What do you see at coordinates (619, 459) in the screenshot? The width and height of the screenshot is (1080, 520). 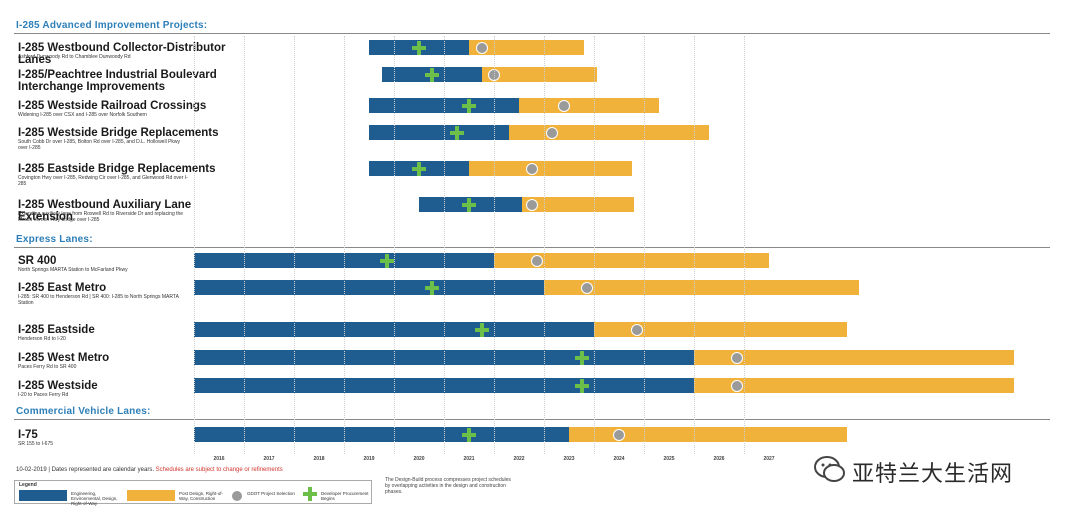 I see `year-tick-label: 2024` at bounding box center [619, 459].